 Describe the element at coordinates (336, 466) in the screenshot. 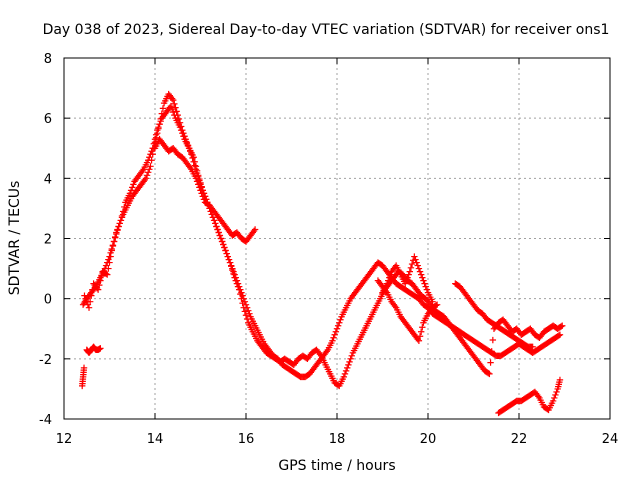

I see `x-axis-label: GPS time / hours` at that location.